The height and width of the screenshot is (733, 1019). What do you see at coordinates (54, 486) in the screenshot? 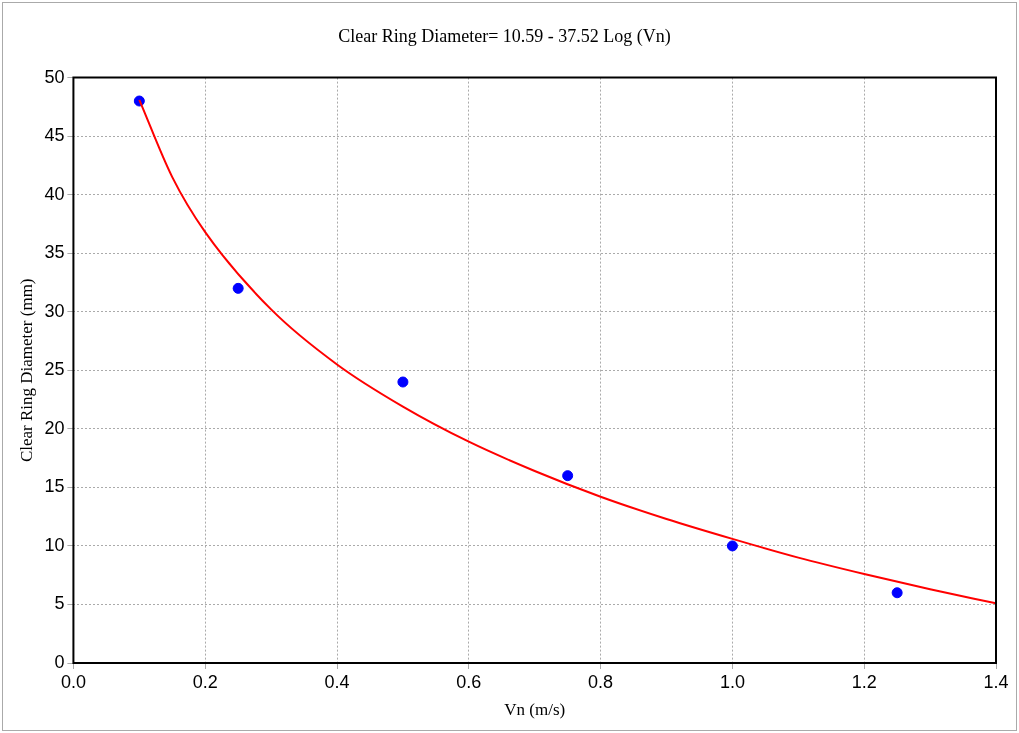
I see `y-tick-label: 15` at bounding box center [54, 486].